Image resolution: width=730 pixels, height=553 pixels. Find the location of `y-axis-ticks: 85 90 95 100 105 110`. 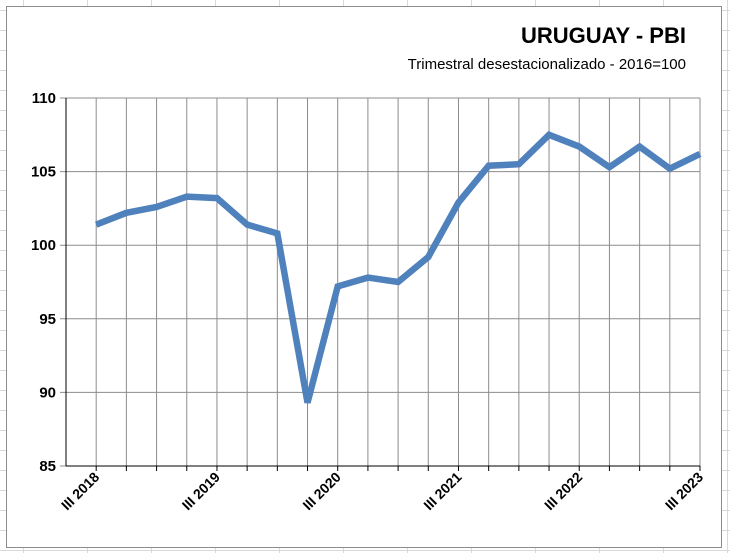

y-axis-ticks: 85 90 95 100 105 110 is located at coordinates (43, 282).